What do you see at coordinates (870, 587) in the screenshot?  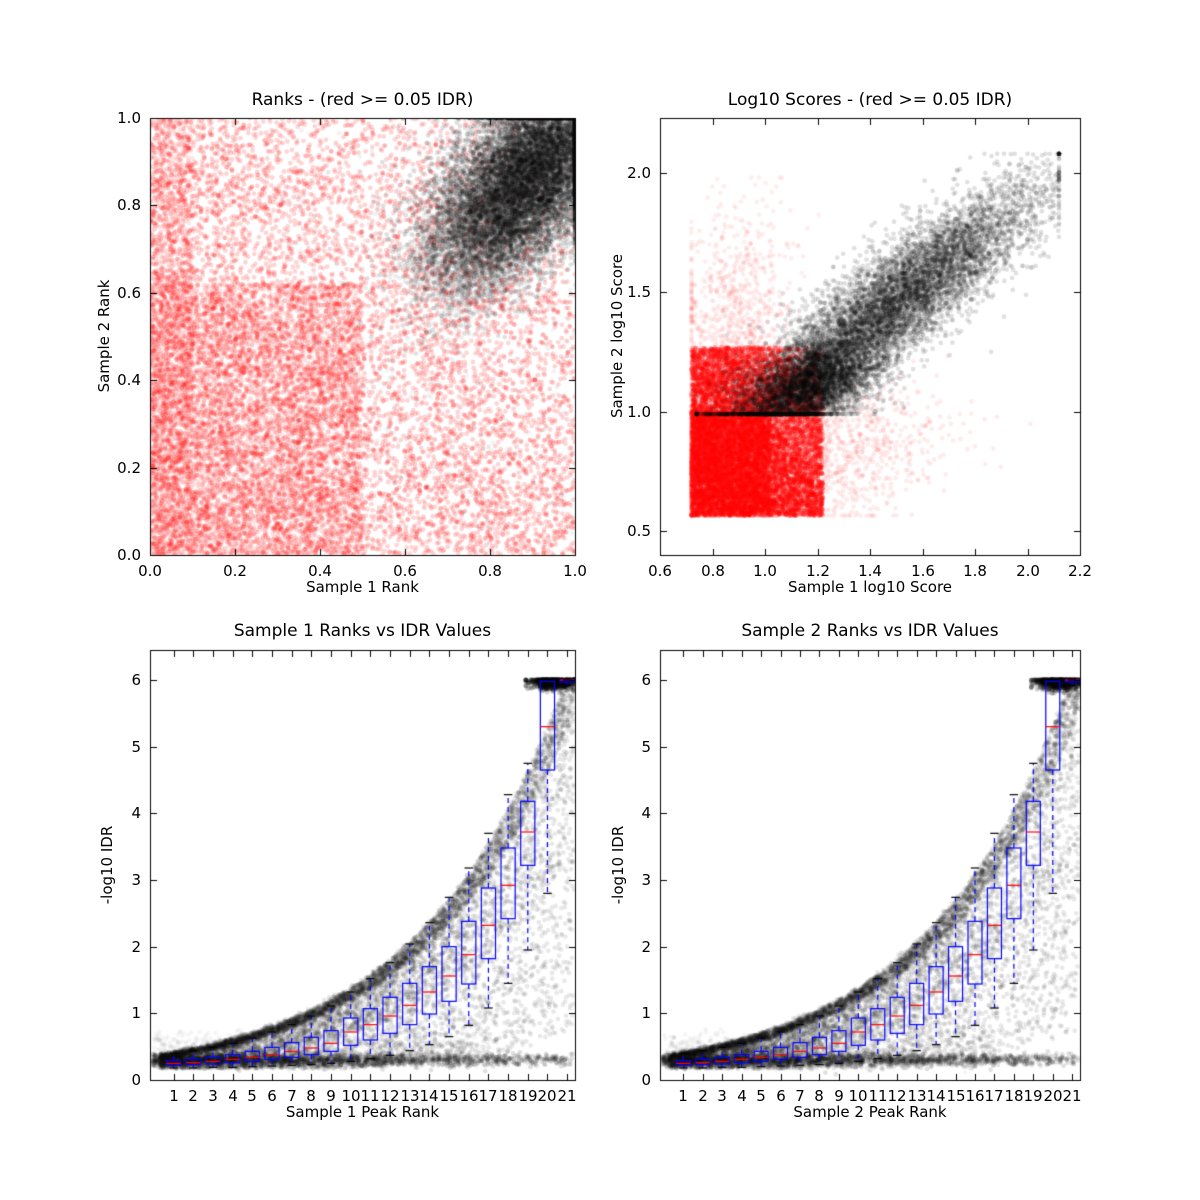 I see `scores-plot-xlabel: Sample 1 log10 Score` at bounding box center [870, 587].